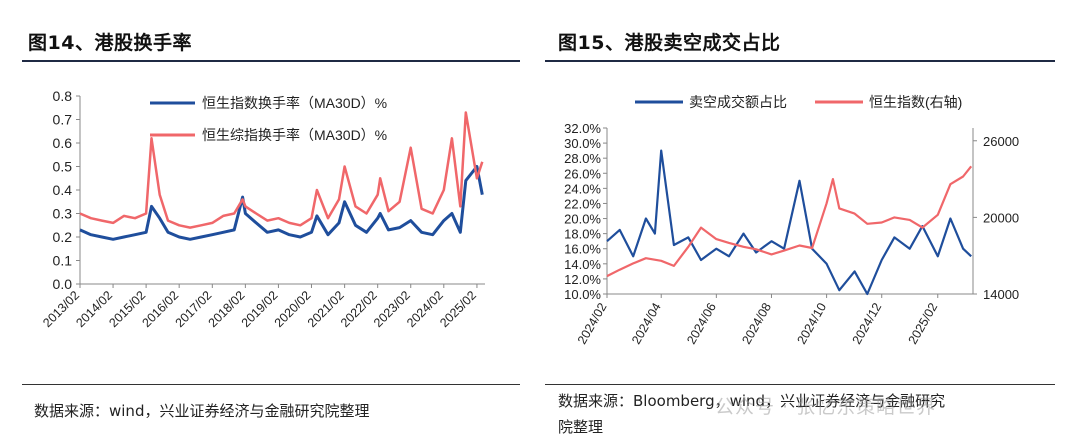 The width and height of the screenshot is (1080, 448). I want to click on y-tick-label: 0.0, so click(63, 284).